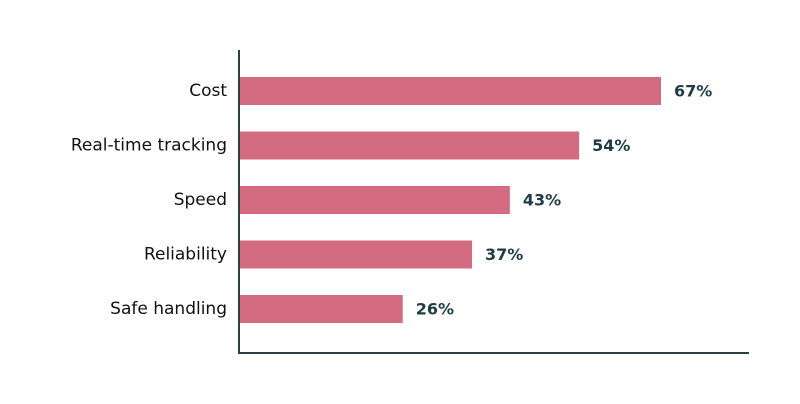  Describe the element at coordinates (410, 145) in the screenshot. I see `bar-real-time-tracking` at that location.